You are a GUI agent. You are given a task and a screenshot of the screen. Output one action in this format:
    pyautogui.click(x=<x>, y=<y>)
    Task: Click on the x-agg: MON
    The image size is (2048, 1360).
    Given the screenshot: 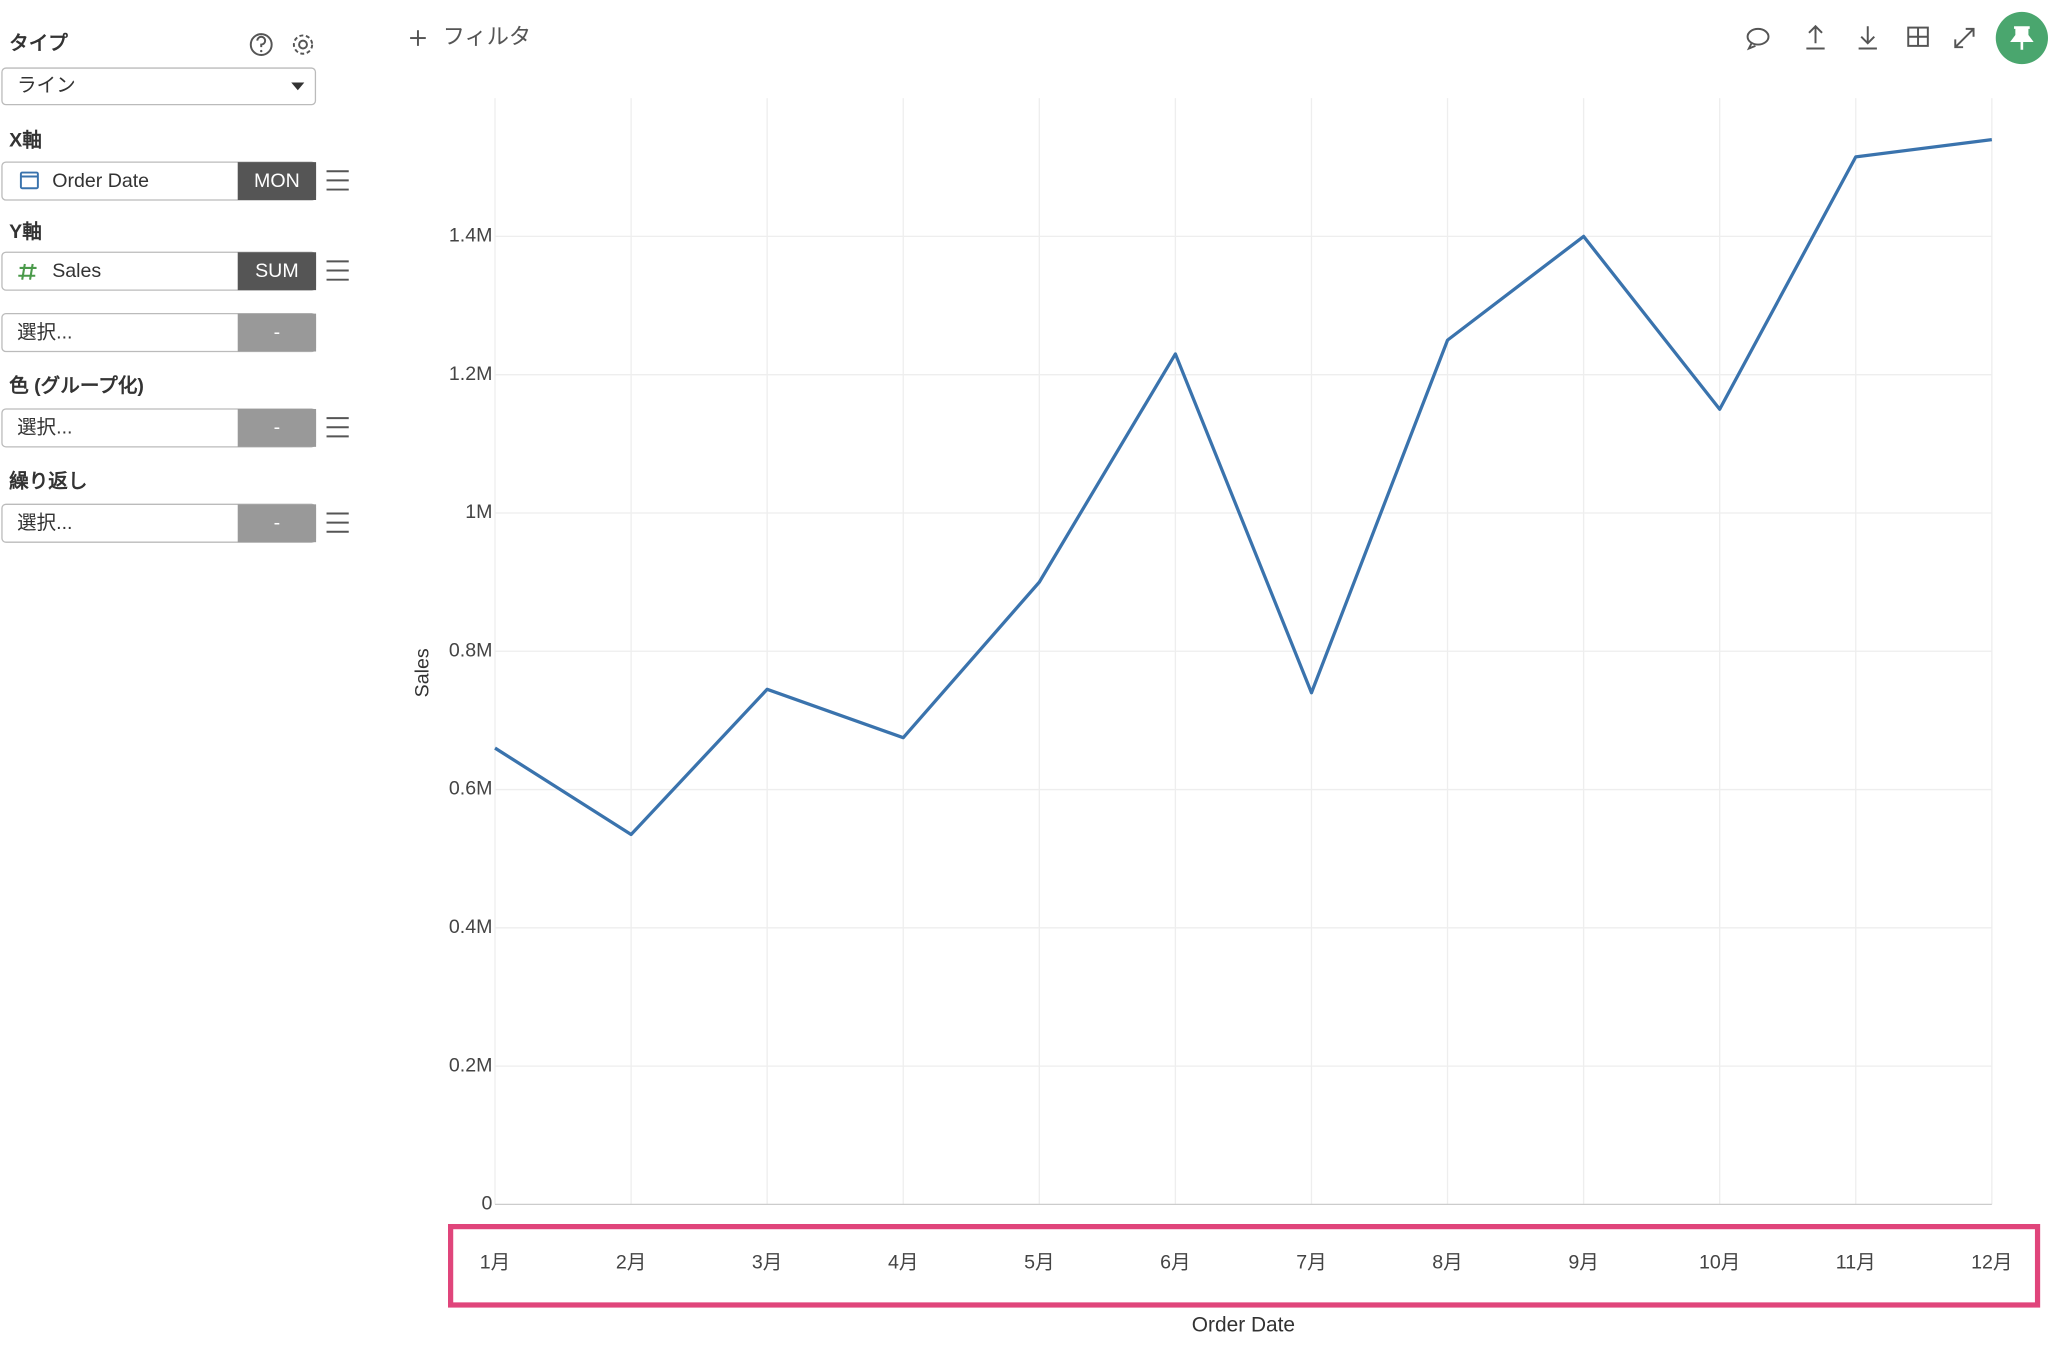 What is the action you would take?
    pyautogui.click(x=277, y=181)
    